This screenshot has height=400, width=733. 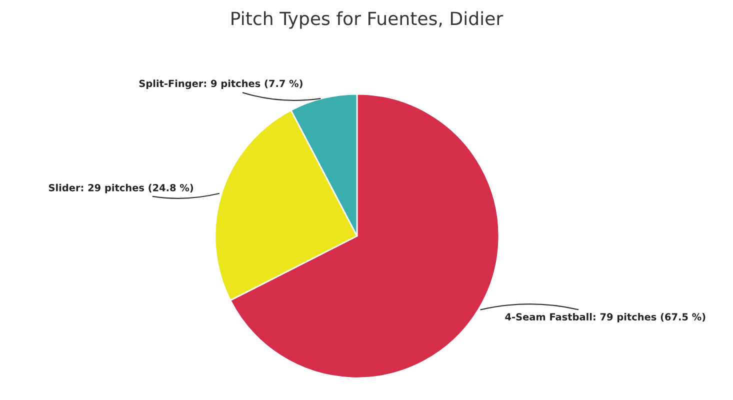 I want to click on slice-label: 4-Seam Fastball: 79 pitches (67.5 %), so click(x=605, y=317).